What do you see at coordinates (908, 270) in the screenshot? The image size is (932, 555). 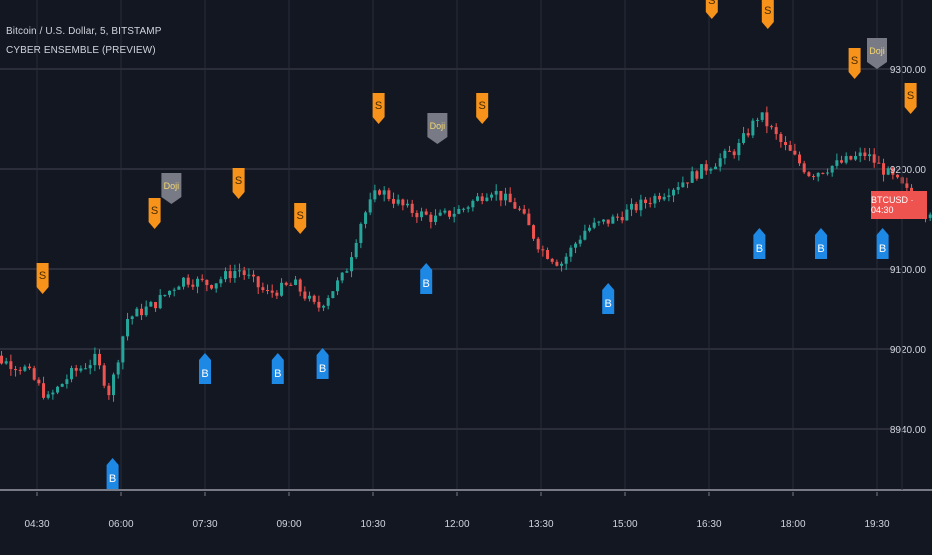 I see `price-tick-label: 9100.00` at bounding box center [908, 270].